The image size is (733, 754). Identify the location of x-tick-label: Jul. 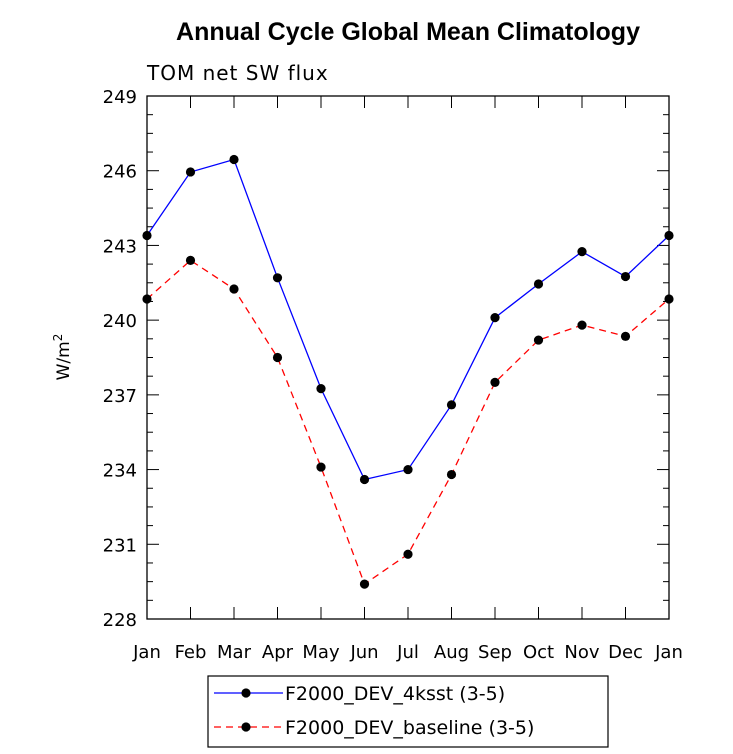
(407, 652).